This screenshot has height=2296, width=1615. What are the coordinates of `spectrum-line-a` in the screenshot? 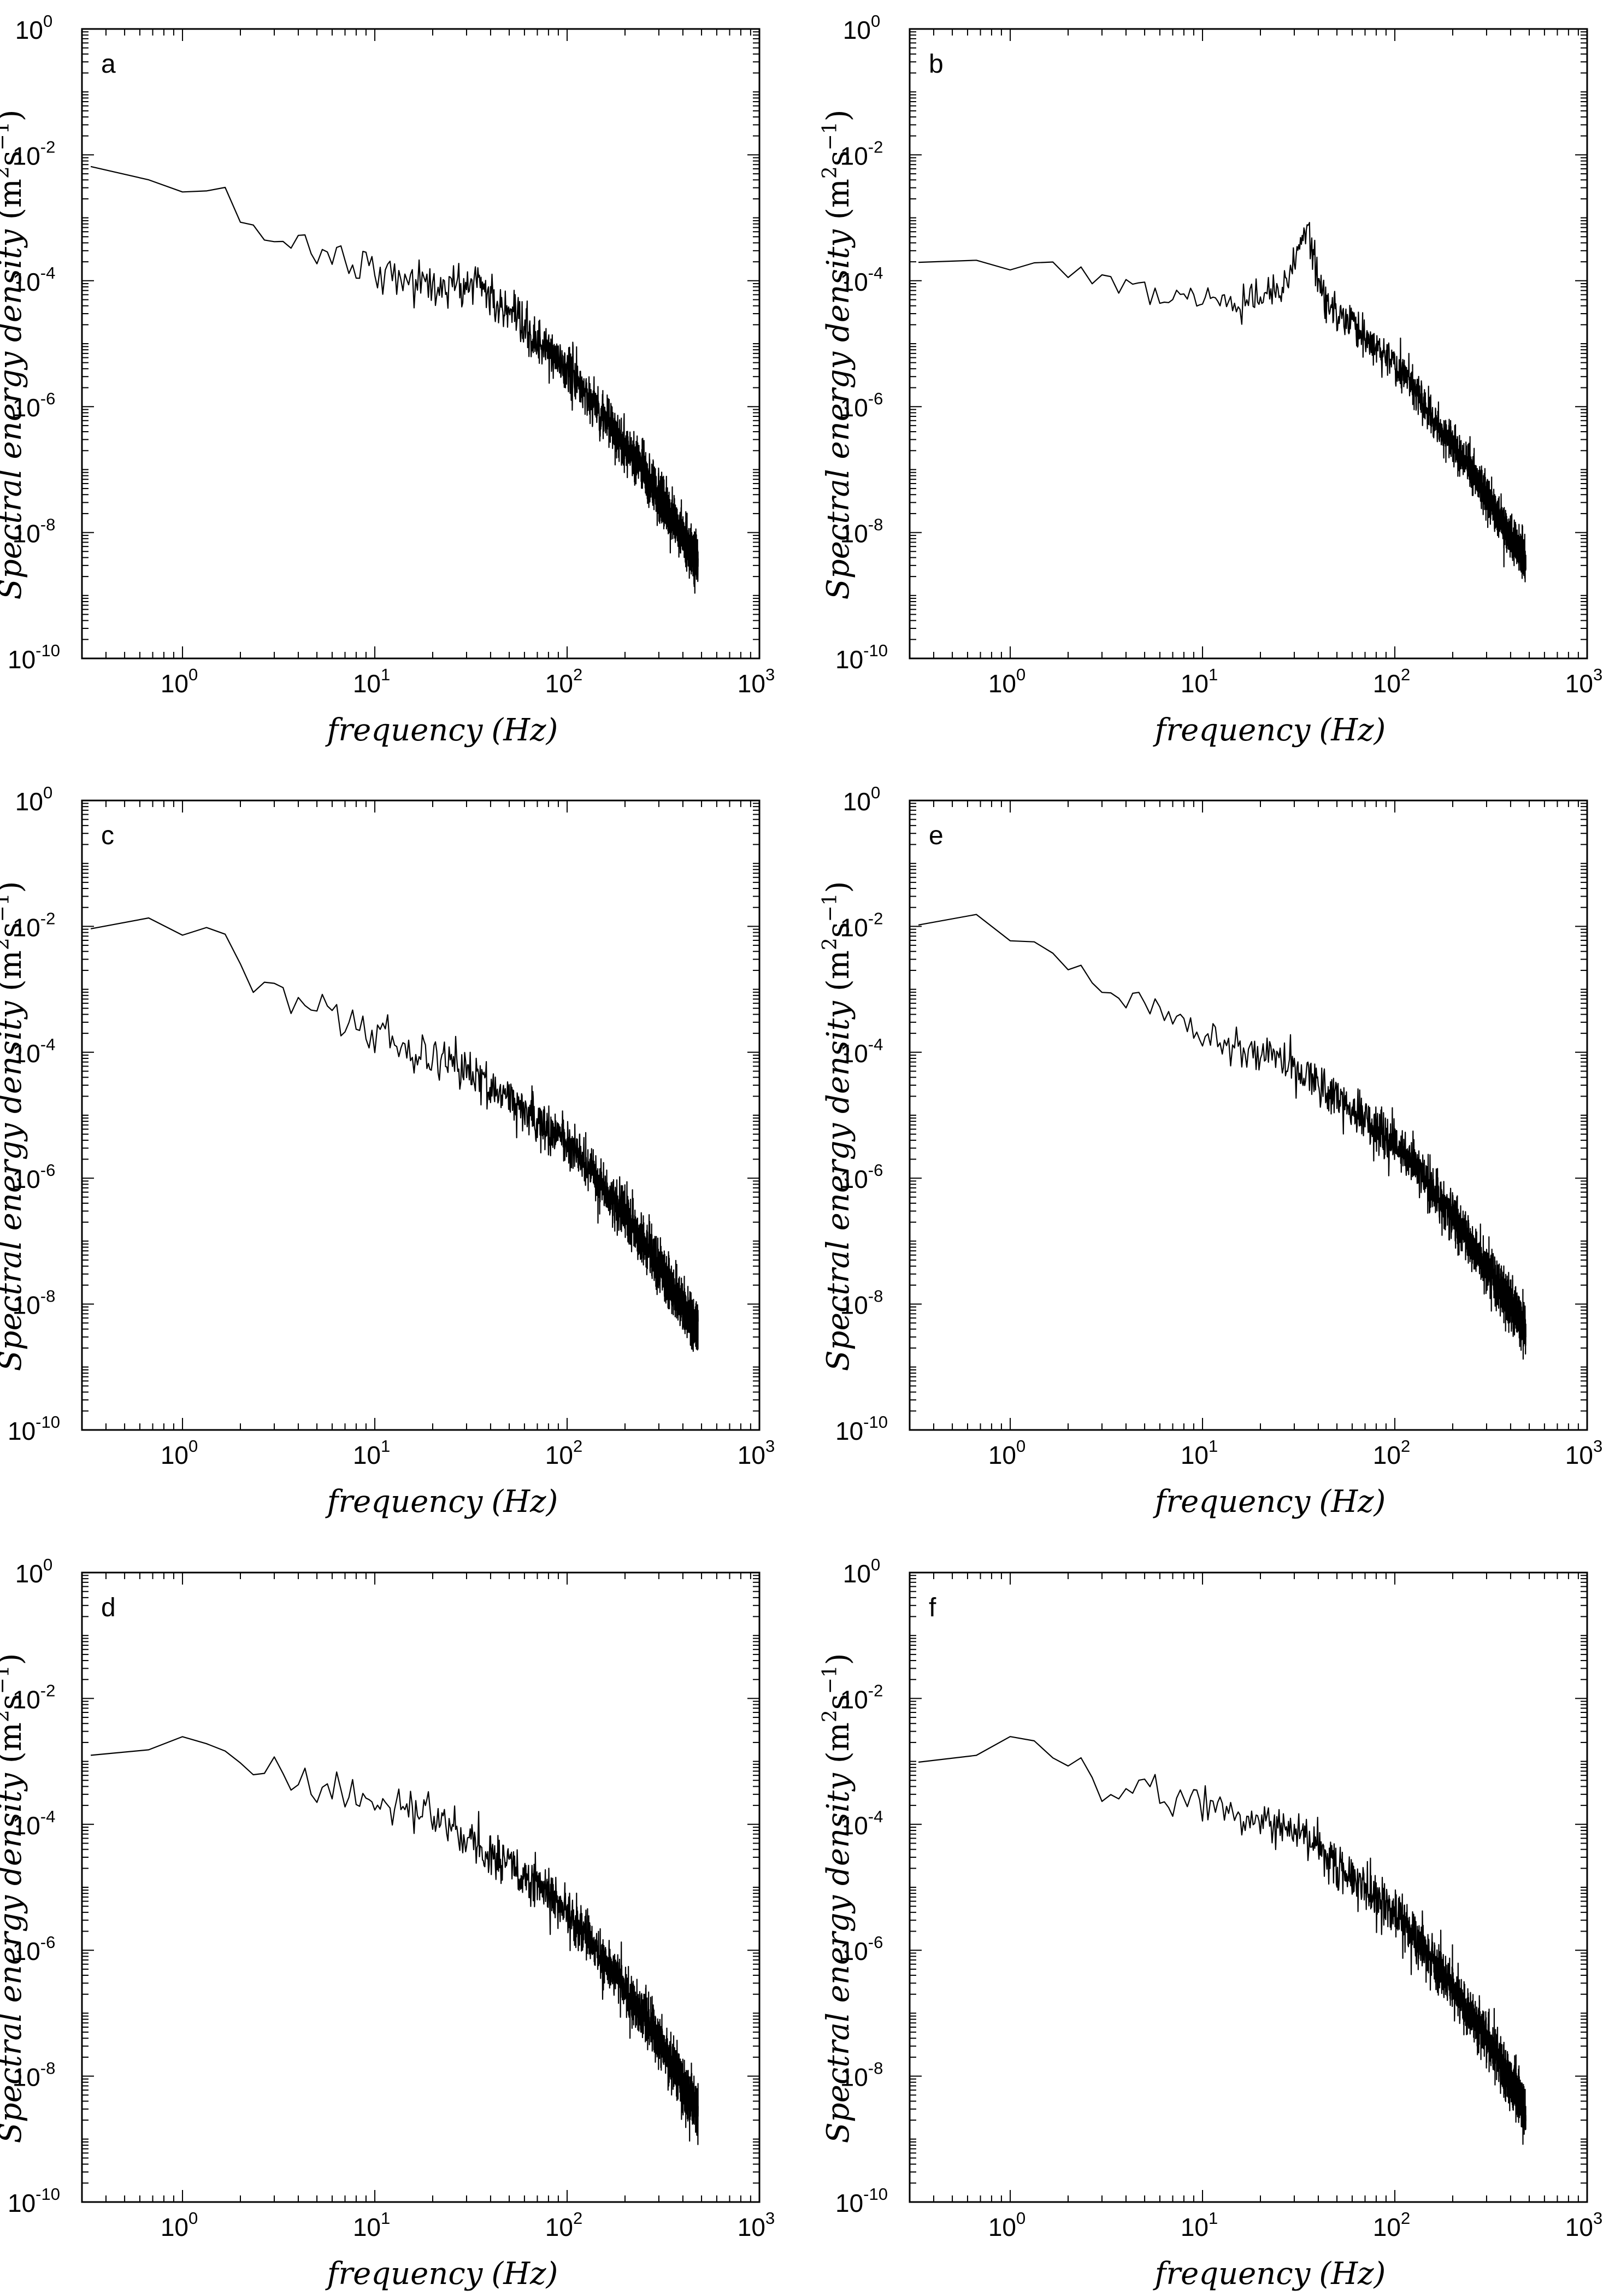 It's located at (394, 380).